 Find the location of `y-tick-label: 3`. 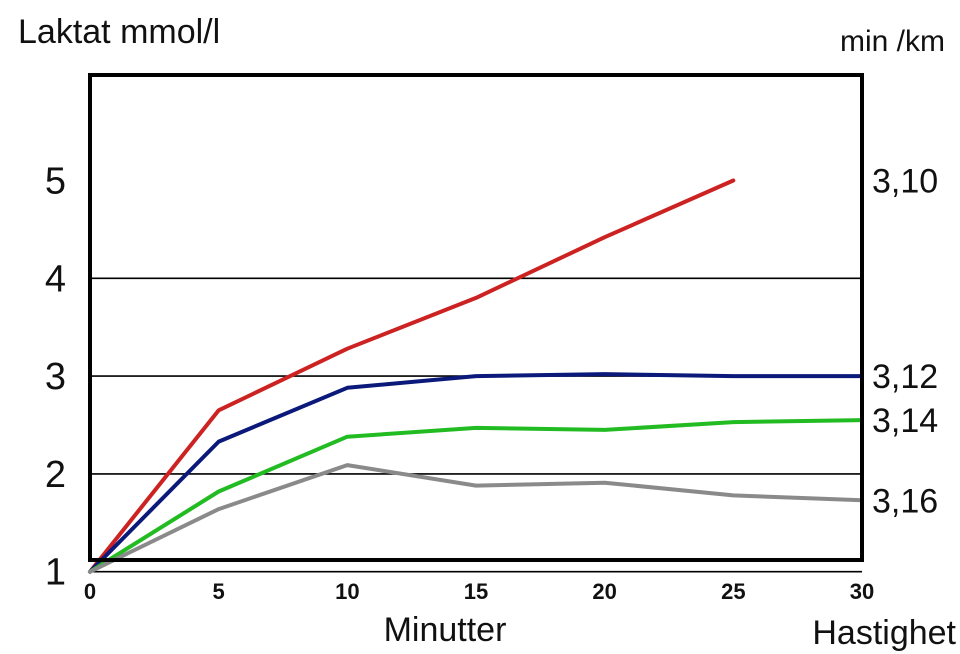

y-tick-label: 3 is located at coordinates (55, 377).